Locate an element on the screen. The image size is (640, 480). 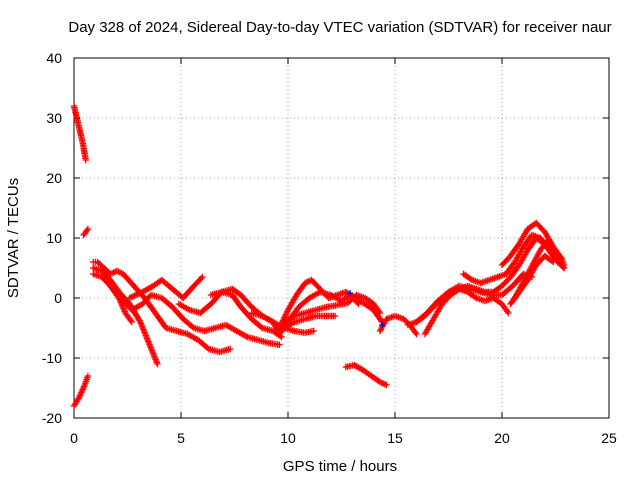
y-tick-label: 20 is located at coordinates (54, 178).